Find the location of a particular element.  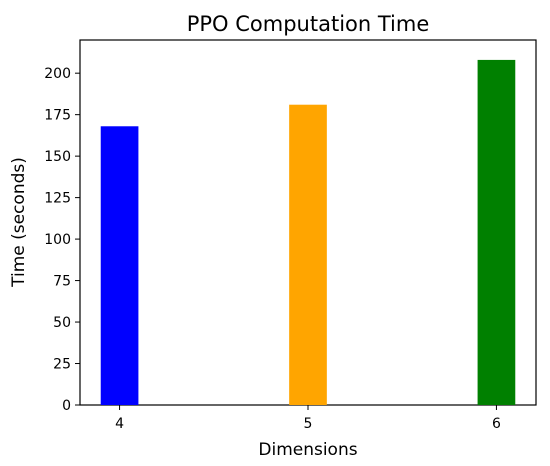

x-tick-label-6: 6 is located at coordinates (496, 424).